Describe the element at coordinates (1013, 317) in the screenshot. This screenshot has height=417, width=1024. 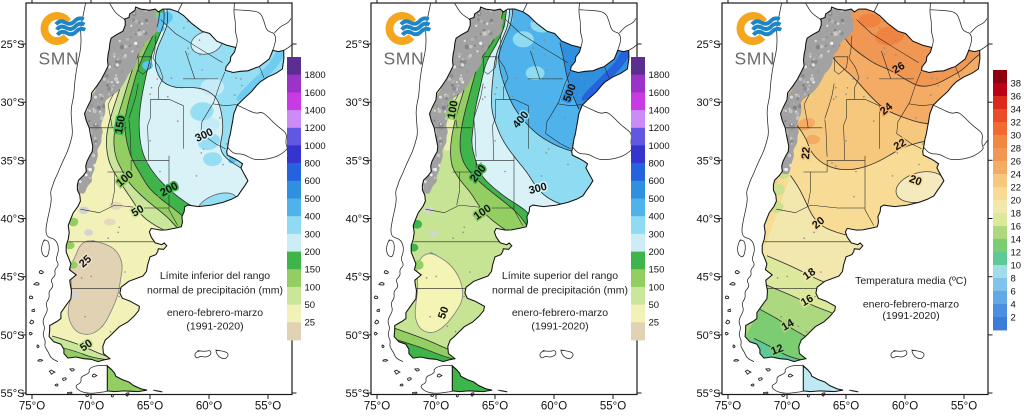
I see `svg-text: 2` at that location.